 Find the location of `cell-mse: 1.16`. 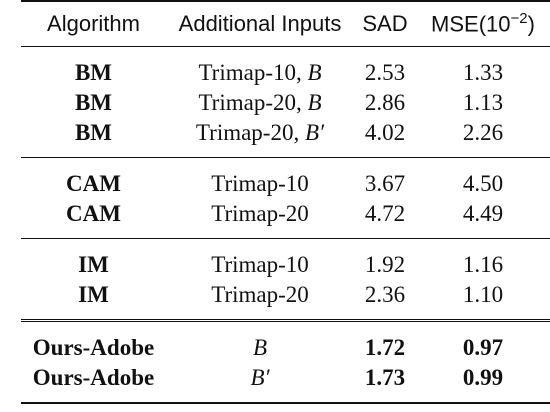

cell-mse: 1.16 is located at coordinates (483, 259).